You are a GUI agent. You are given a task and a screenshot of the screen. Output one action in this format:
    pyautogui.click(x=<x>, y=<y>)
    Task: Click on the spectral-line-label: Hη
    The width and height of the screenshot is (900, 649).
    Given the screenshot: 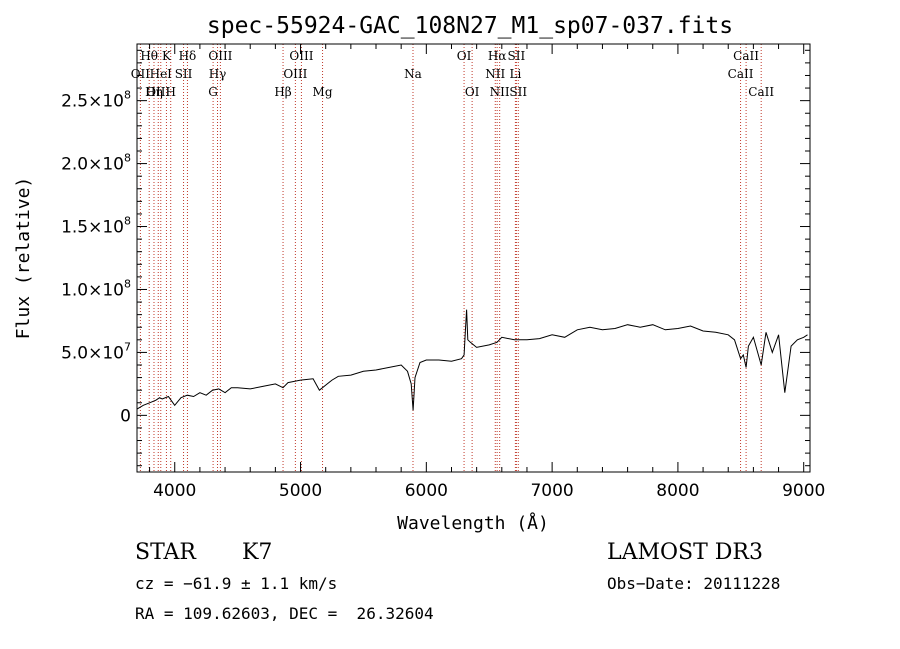 What is the action you would take?
    pyautogui.click(x=154, y=92)
    